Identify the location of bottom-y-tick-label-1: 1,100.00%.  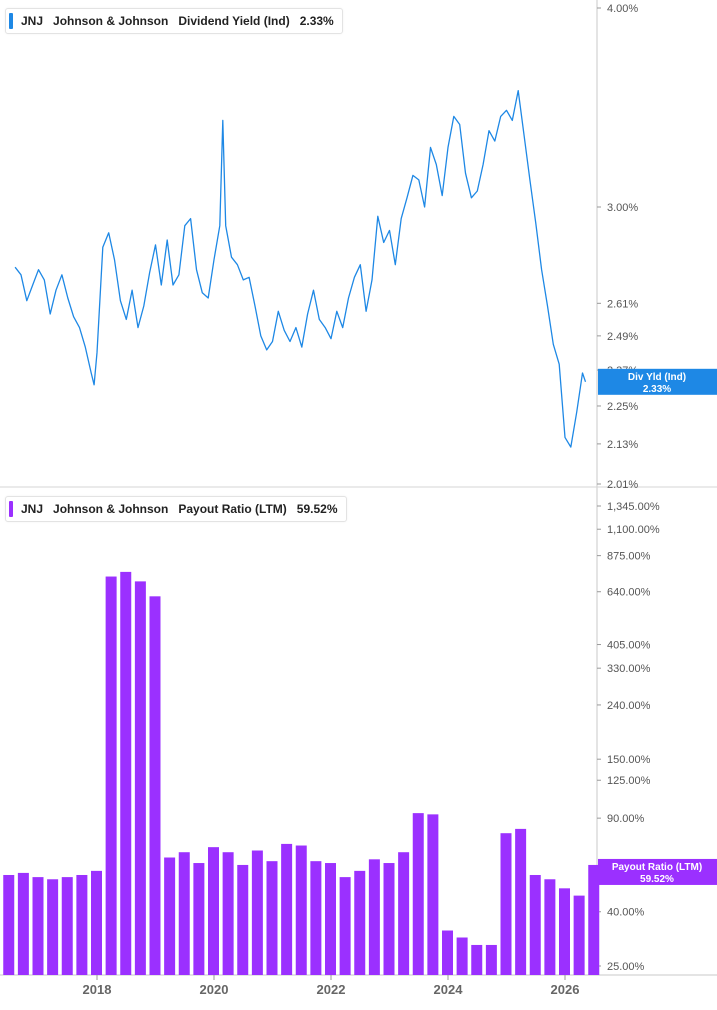
(633, 530).